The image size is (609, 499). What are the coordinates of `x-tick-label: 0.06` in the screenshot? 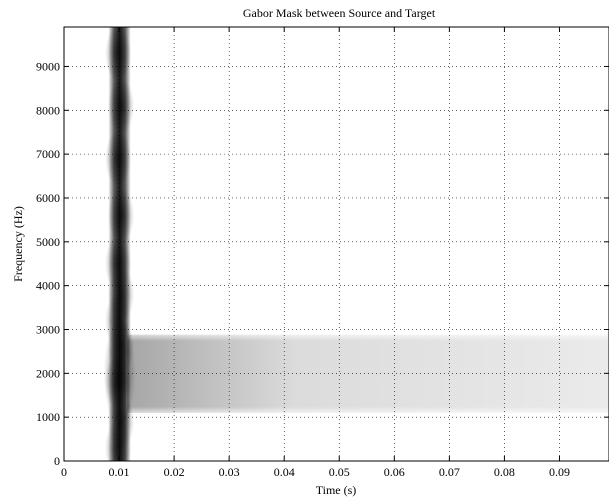 It's located at (394, 472).